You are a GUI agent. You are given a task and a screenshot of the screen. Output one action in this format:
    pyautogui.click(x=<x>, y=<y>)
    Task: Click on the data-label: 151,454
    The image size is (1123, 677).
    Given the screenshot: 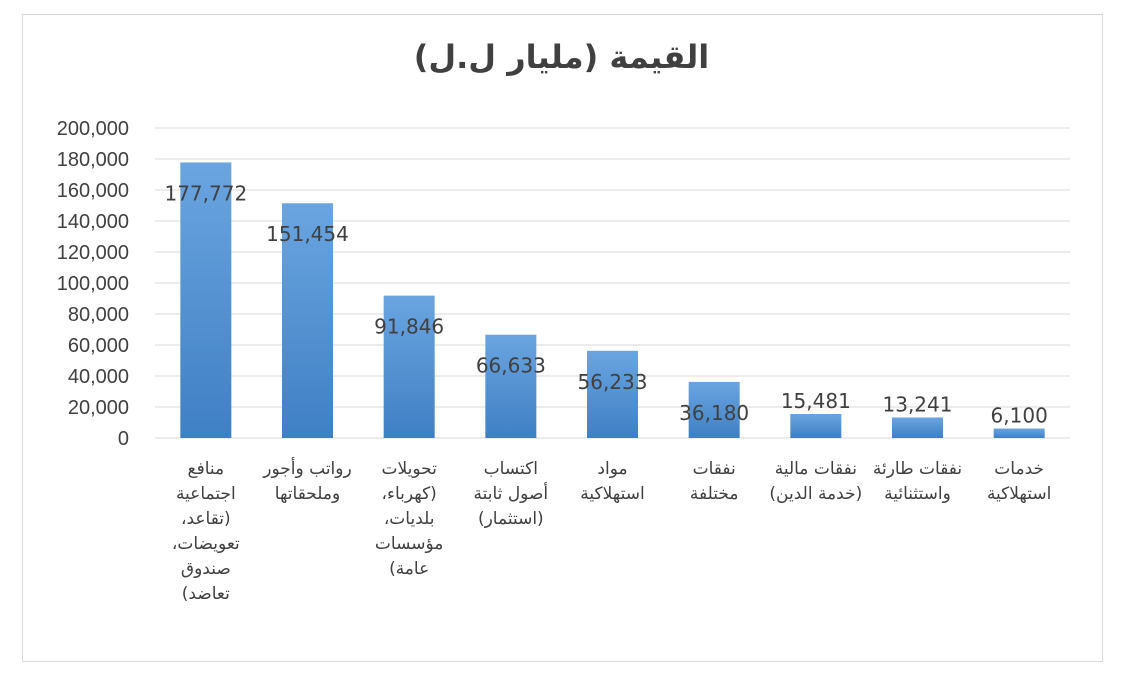 What is the action you would take?
    pyautogui.click(x=307, y=234)
    